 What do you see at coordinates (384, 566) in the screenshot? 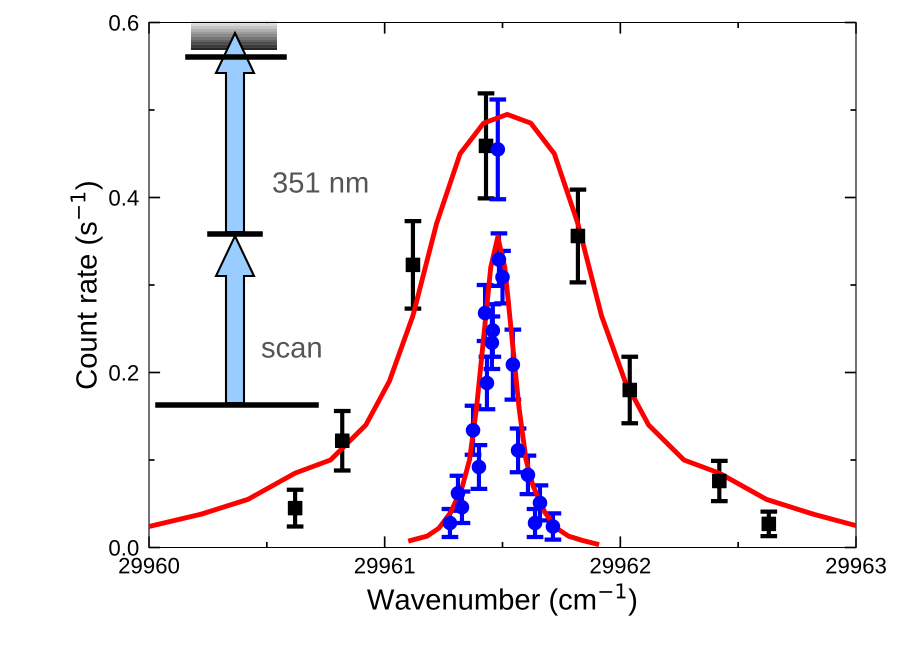
I see `x-tick-label: 29961` at bounding box center [384, 566].